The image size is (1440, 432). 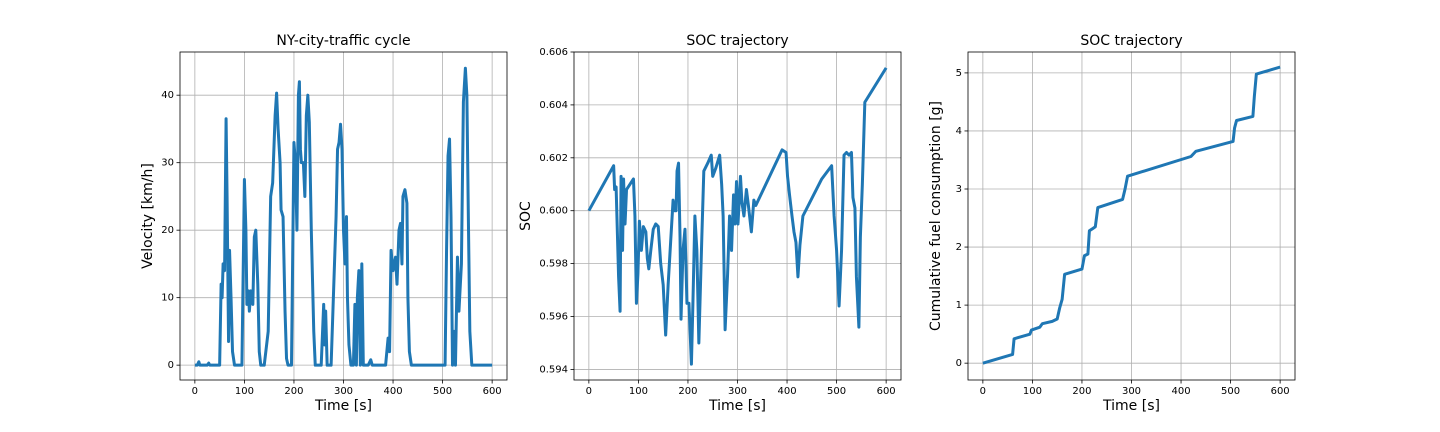 What do you see at coordinates (936, 216) in the screenshot?
I see `y-axis-label: Cumulative fuel consumption [g]` at bounding box center [936, 216].